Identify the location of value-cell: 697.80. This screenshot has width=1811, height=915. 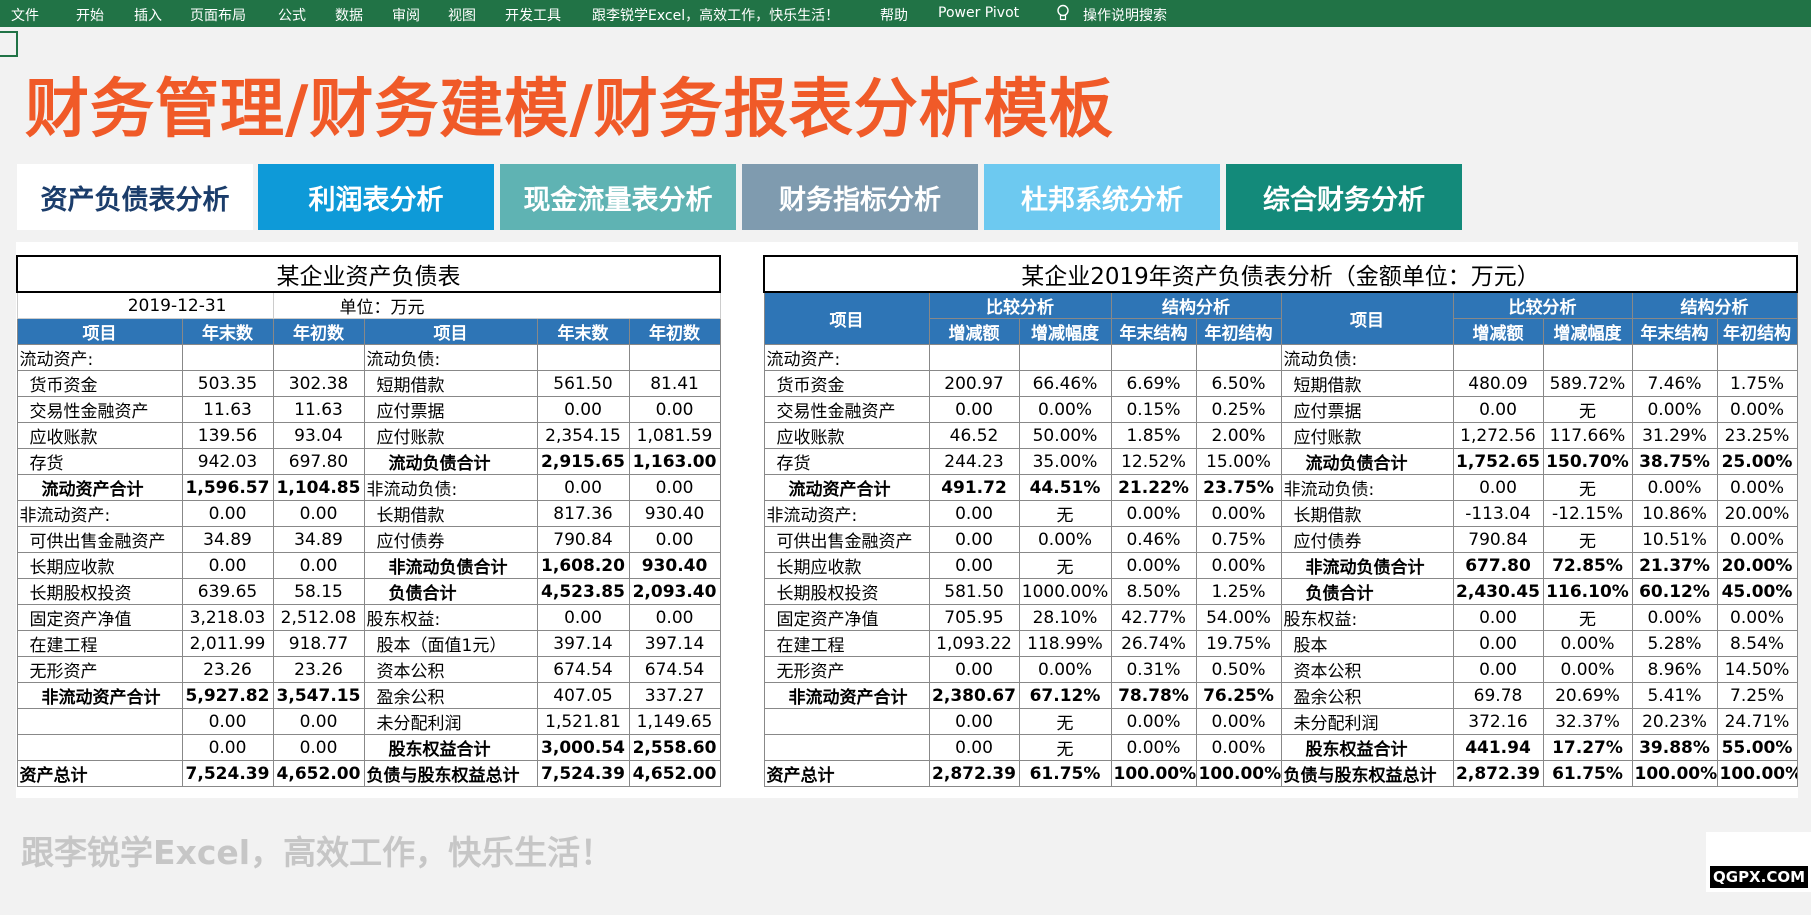
(318, 461).